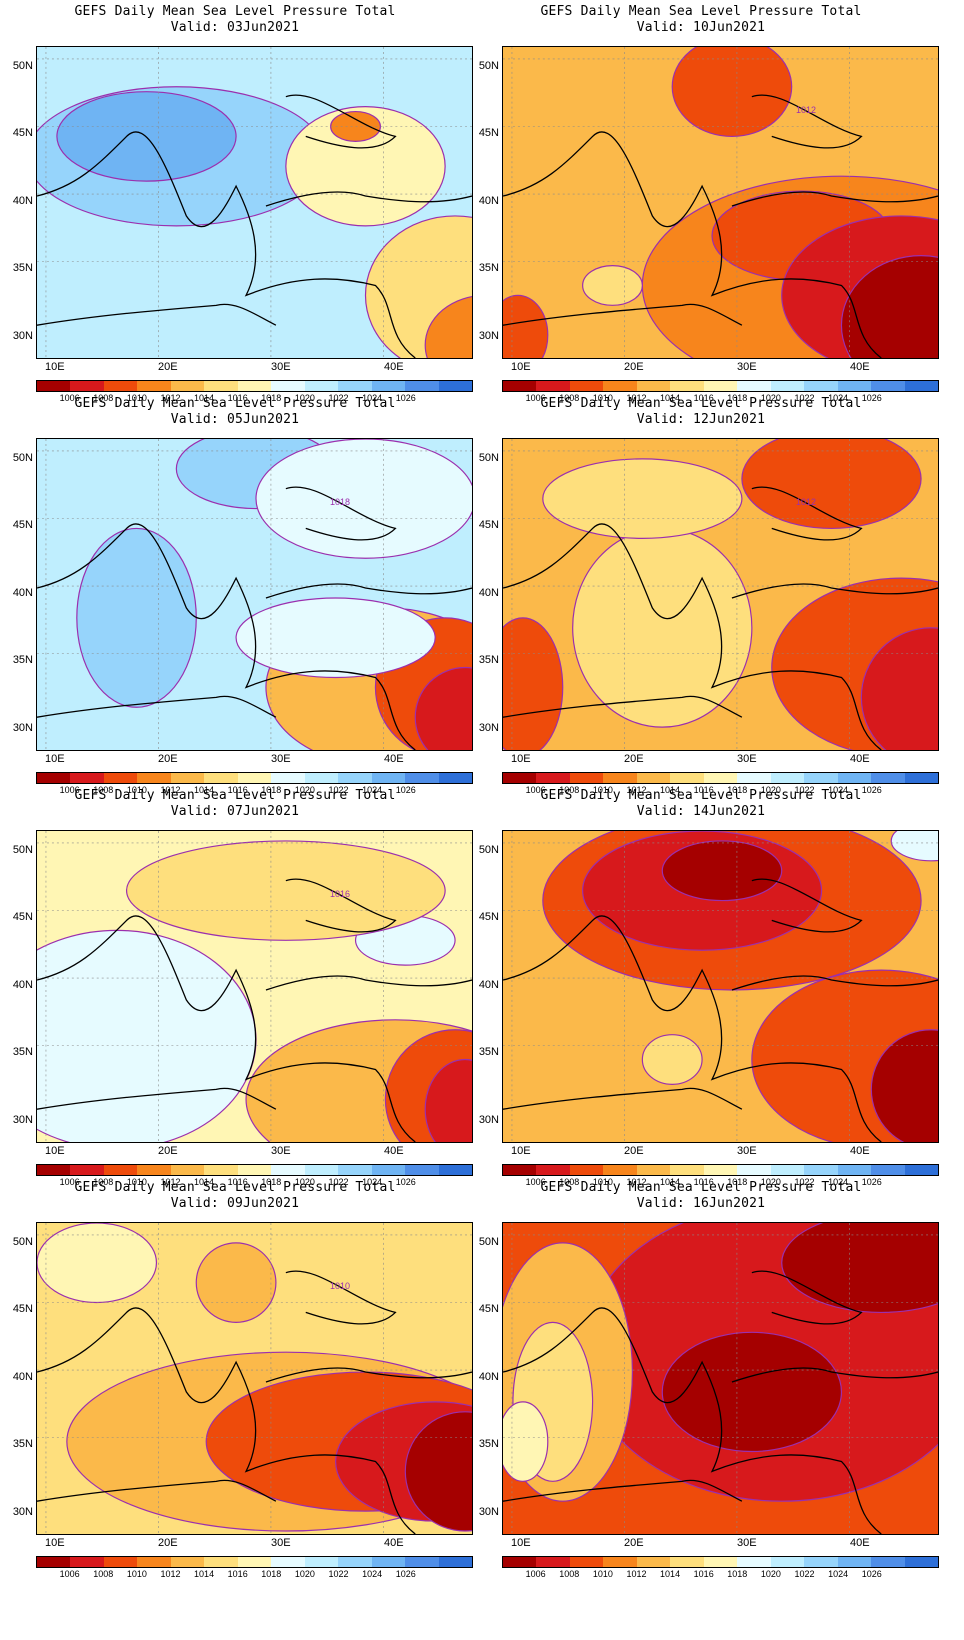 The height and width of the screenshot is (1640, 964). Describe the element at coordinates (701, 1203) in the screenshot. I see `panel-valid-date: Valid: 16Jun2021` at that location.